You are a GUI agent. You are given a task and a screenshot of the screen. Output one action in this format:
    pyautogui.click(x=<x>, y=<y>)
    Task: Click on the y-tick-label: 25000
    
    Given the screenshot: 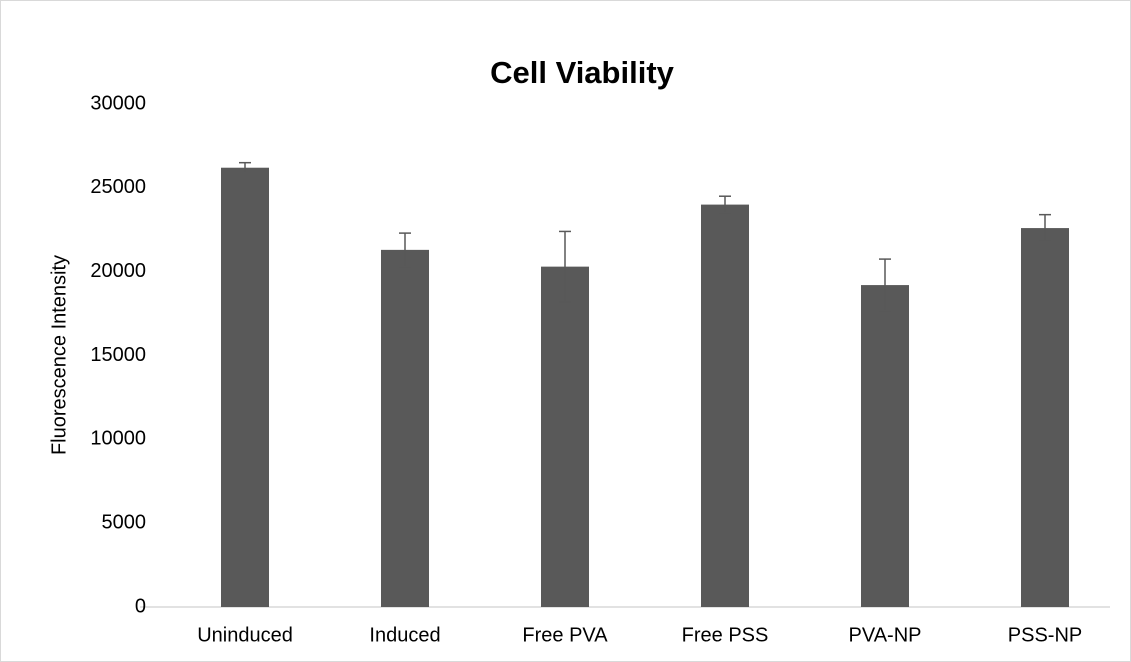 What is the action you would take?
    pyautogui.click(x=118, y=187)
    